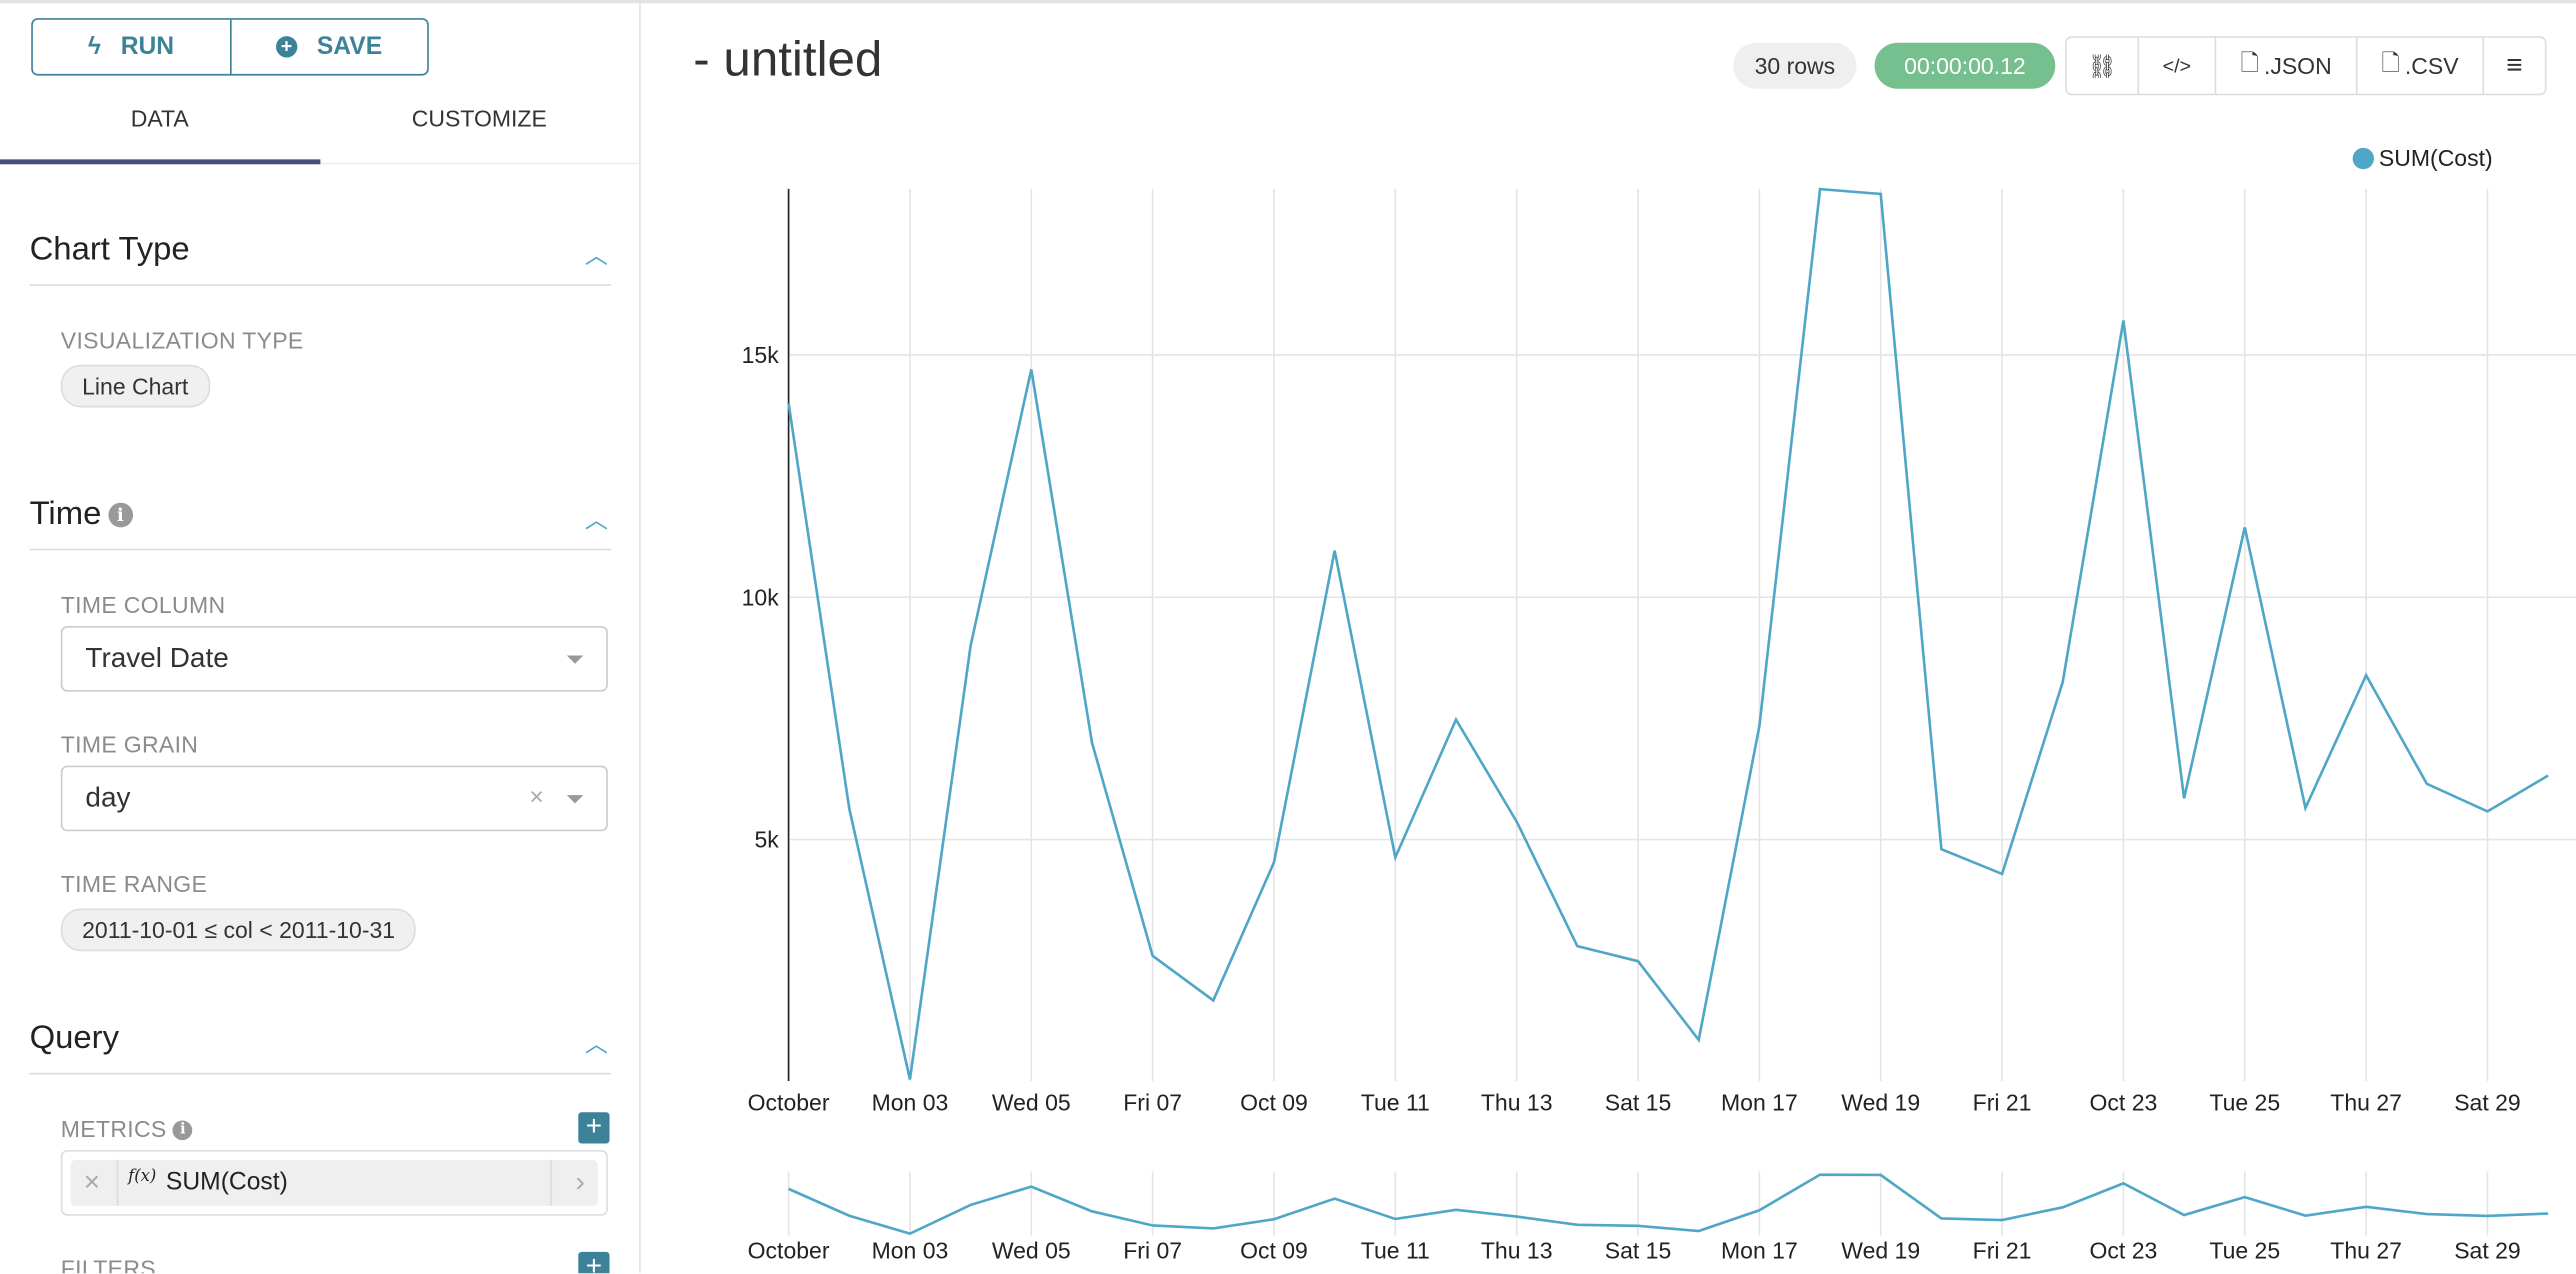  I want to click on metric-value: SUM(Cost), so click(226, 1182).